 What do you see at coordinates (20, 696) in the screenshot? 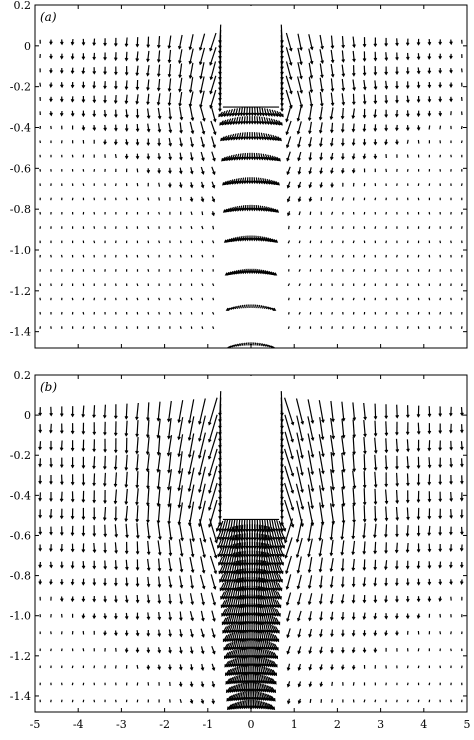
I see `y-tick-label: -1.4` at bounding box center [20, 696].